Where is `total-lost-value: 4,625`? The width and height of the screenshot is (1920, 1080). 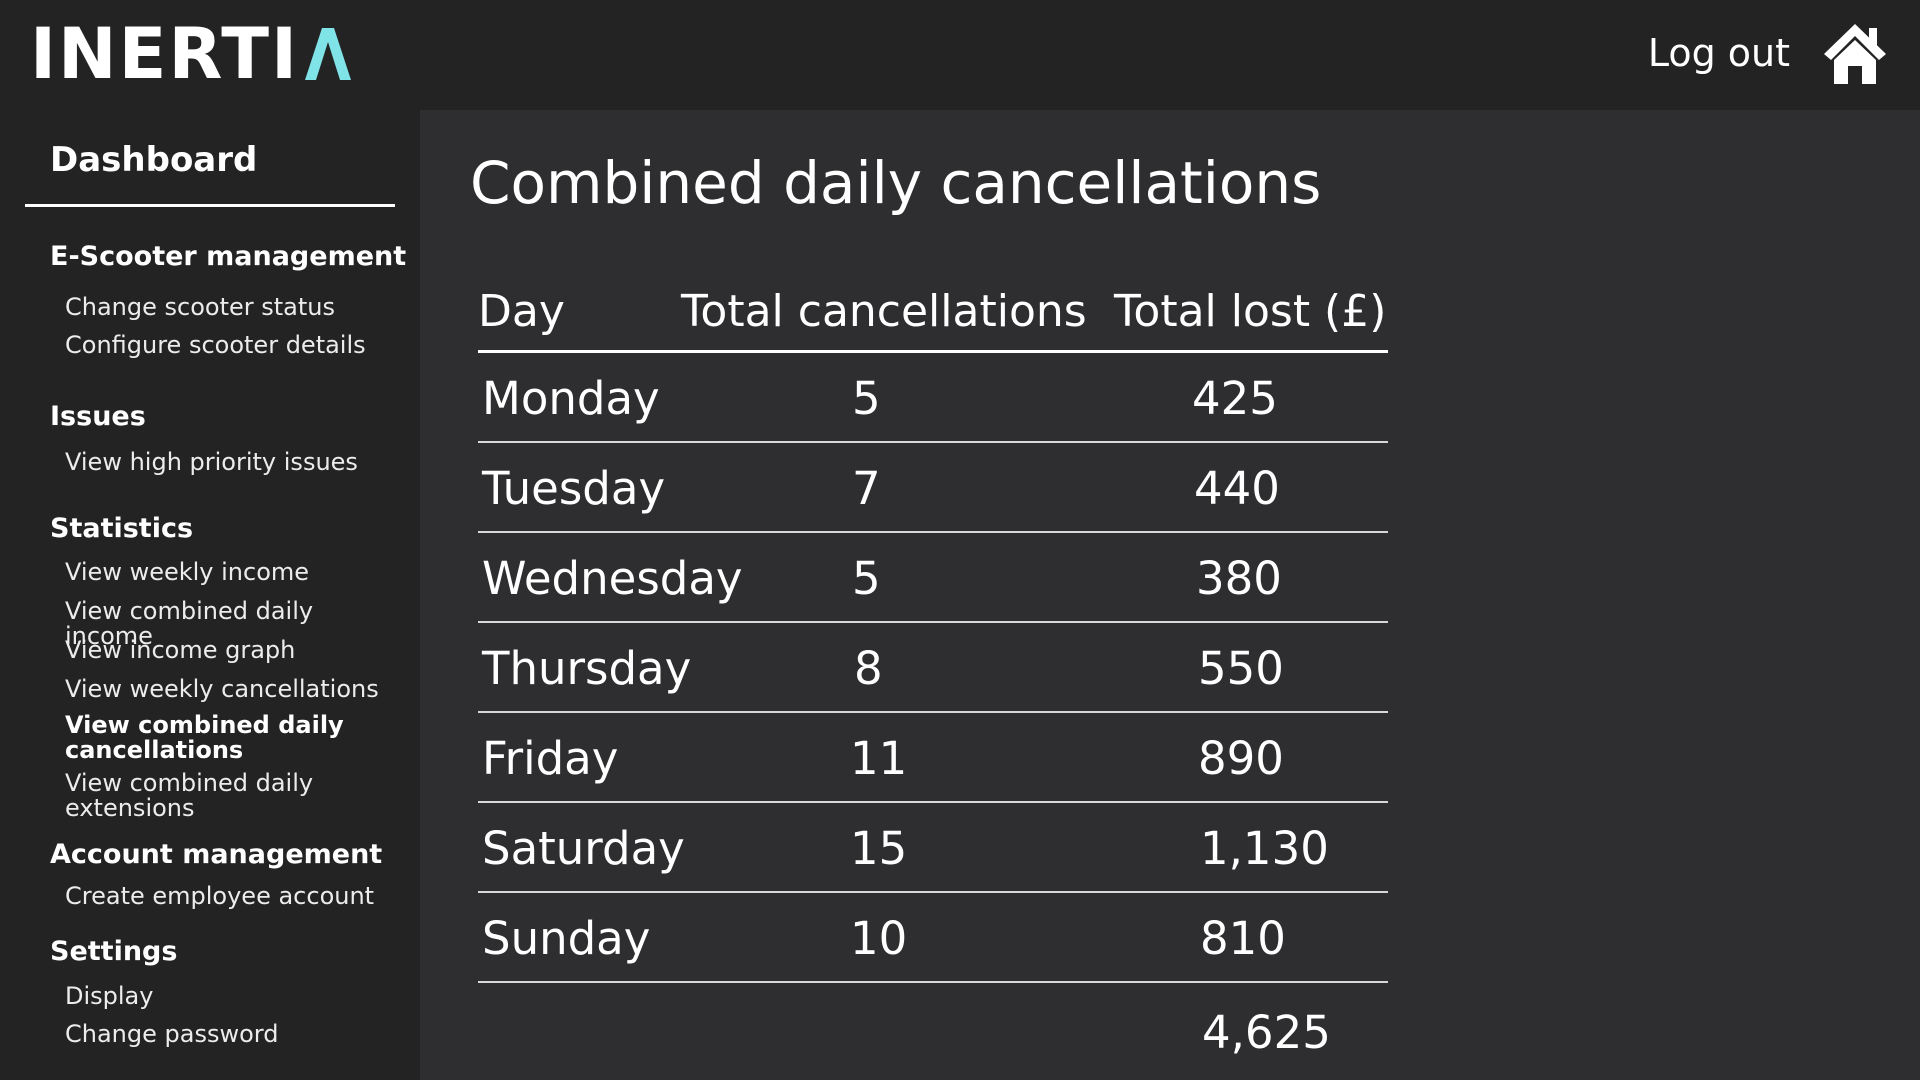 total-lost-value: 4,625 is located at coordinates (1266, 1032).